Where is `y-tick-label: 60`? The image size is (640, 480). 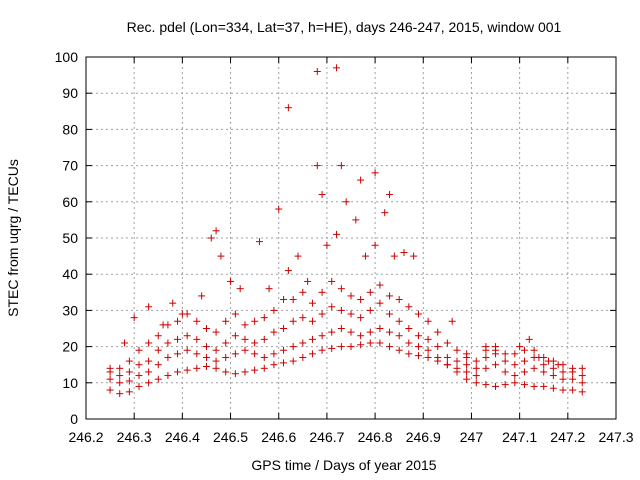
y-tick-label: 60 is located at coordinates (70, 202).